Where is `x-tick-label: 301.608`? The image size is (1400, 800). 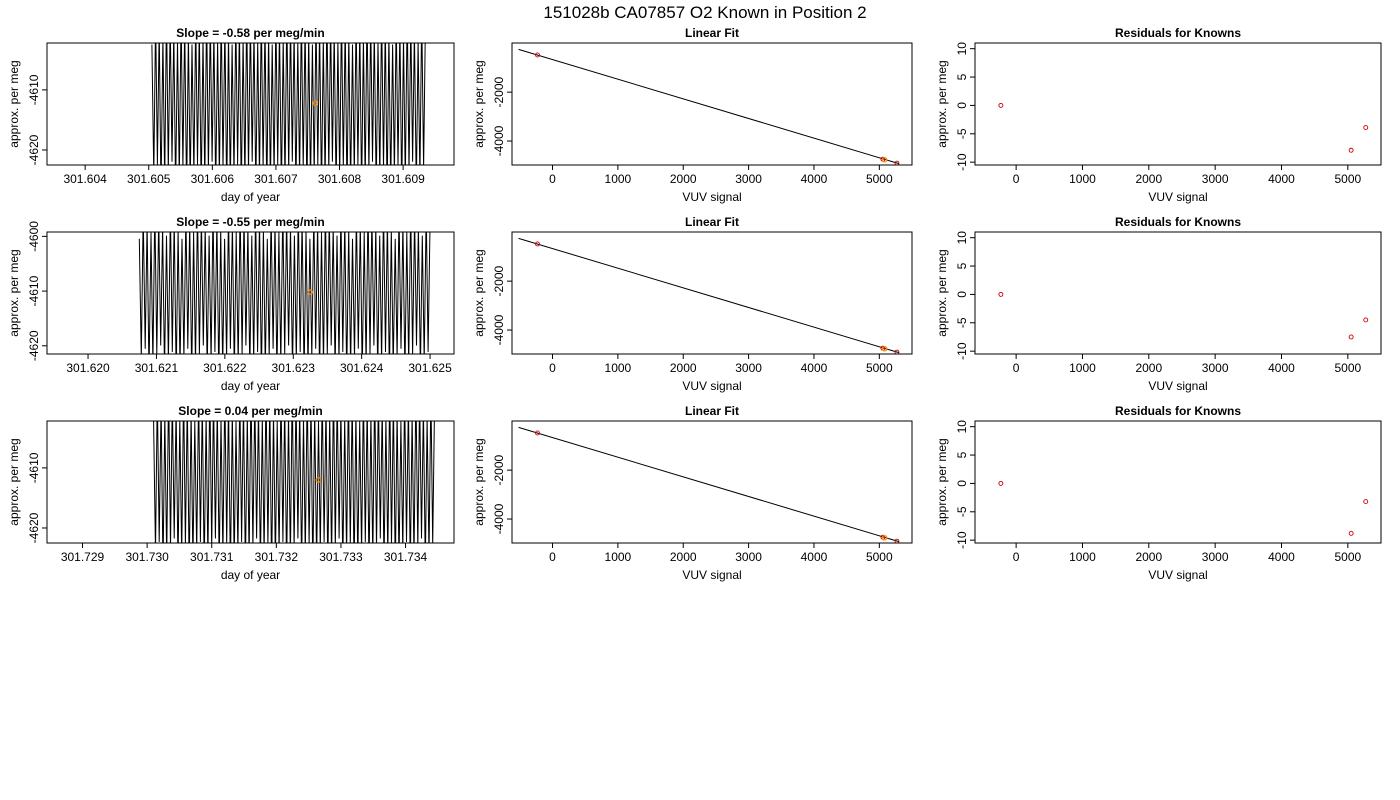 x-tick-label: 301.608 is located at coordinates (340, 179).